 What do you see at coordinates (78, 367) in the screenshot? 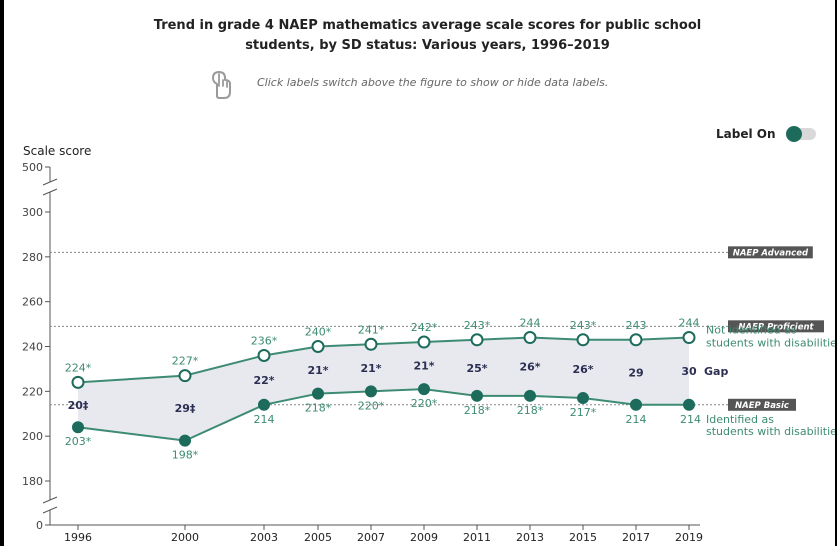
I see `data-label-not-identified: 224*` at bounding box center [78, 367].